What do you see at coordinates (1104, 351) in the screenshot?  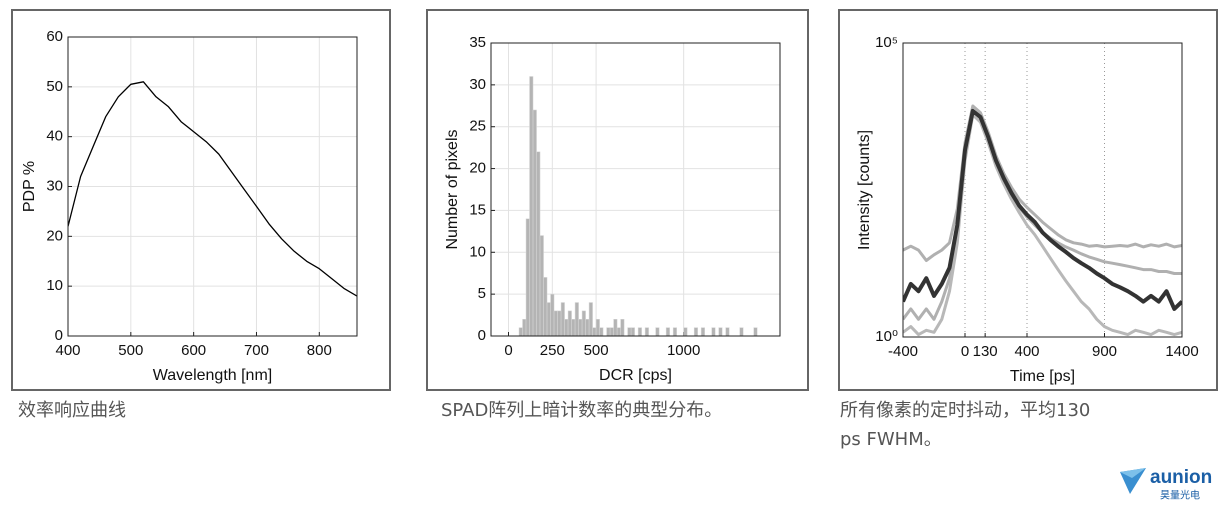 I see `x-tick-label: 900` at bounding box center [1104, 351].